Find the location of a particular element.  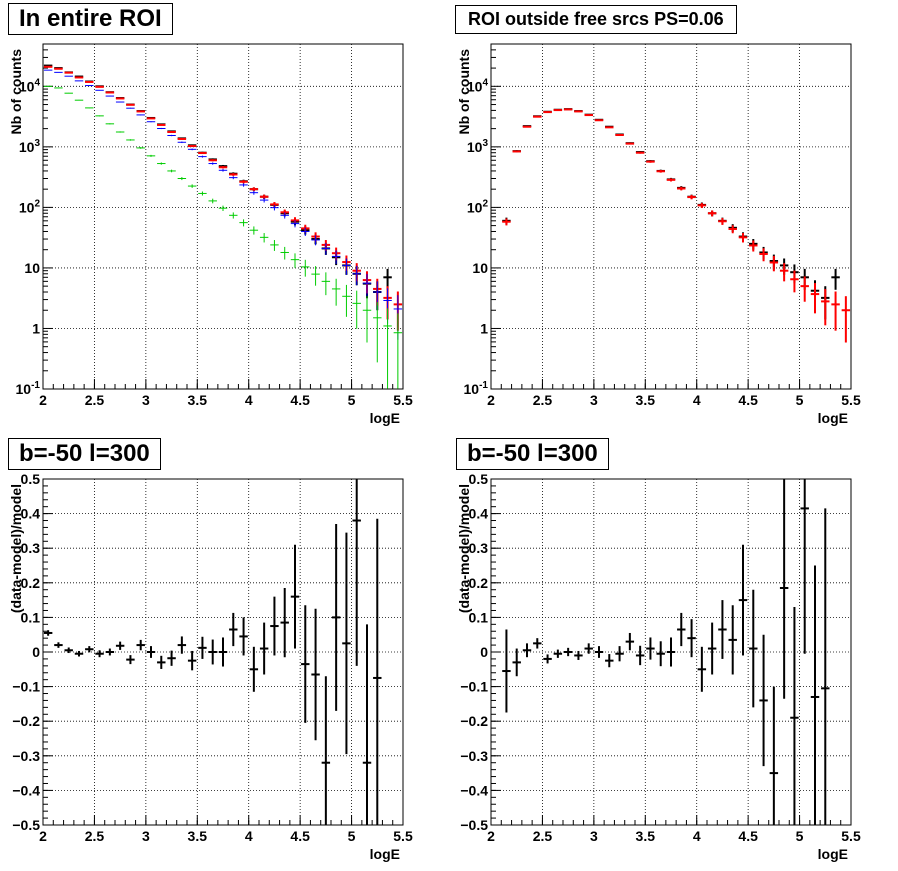

series-model_green is located at coordinates (223, 237).